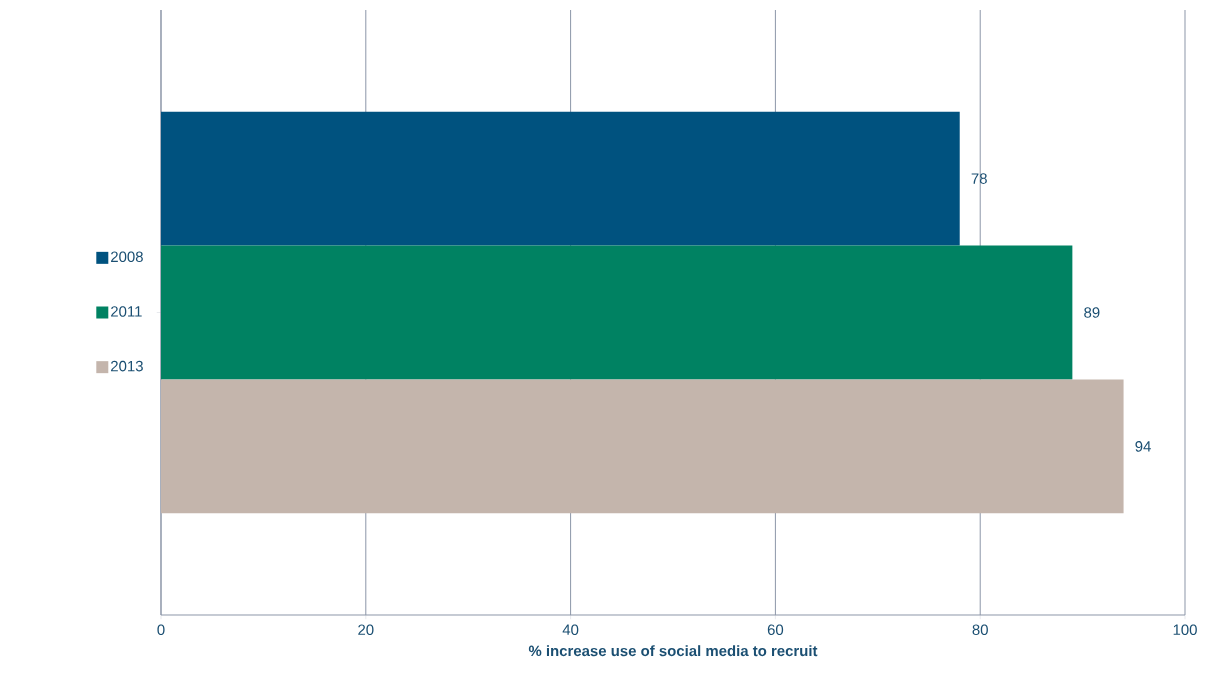  Describe the element at coordinates (1185, 630) in the screenshot. I see `x-tick-label: 100` at that location.